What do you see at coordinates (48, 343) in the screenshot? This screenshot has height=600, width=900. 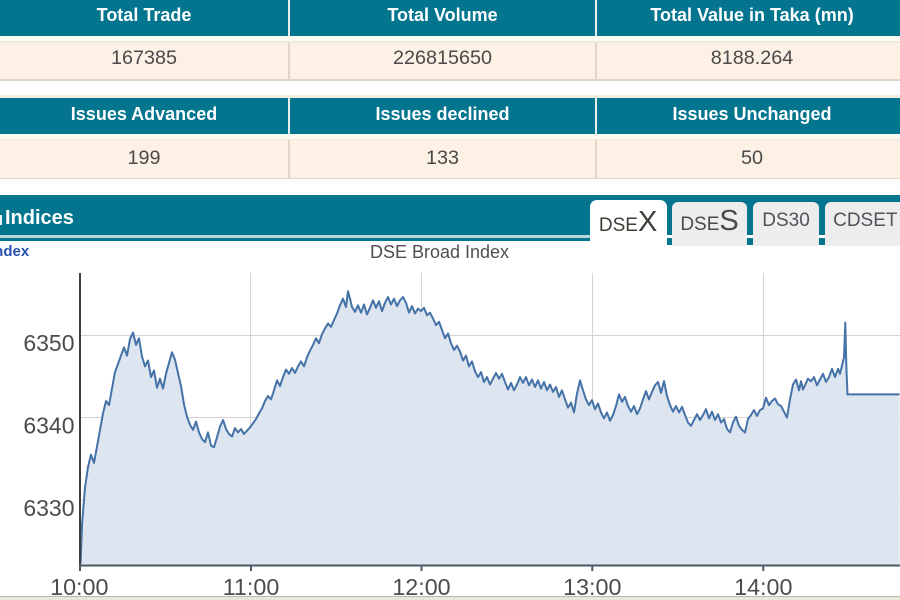 I see `svg-text: 6350` at bounding box center [48, 343].